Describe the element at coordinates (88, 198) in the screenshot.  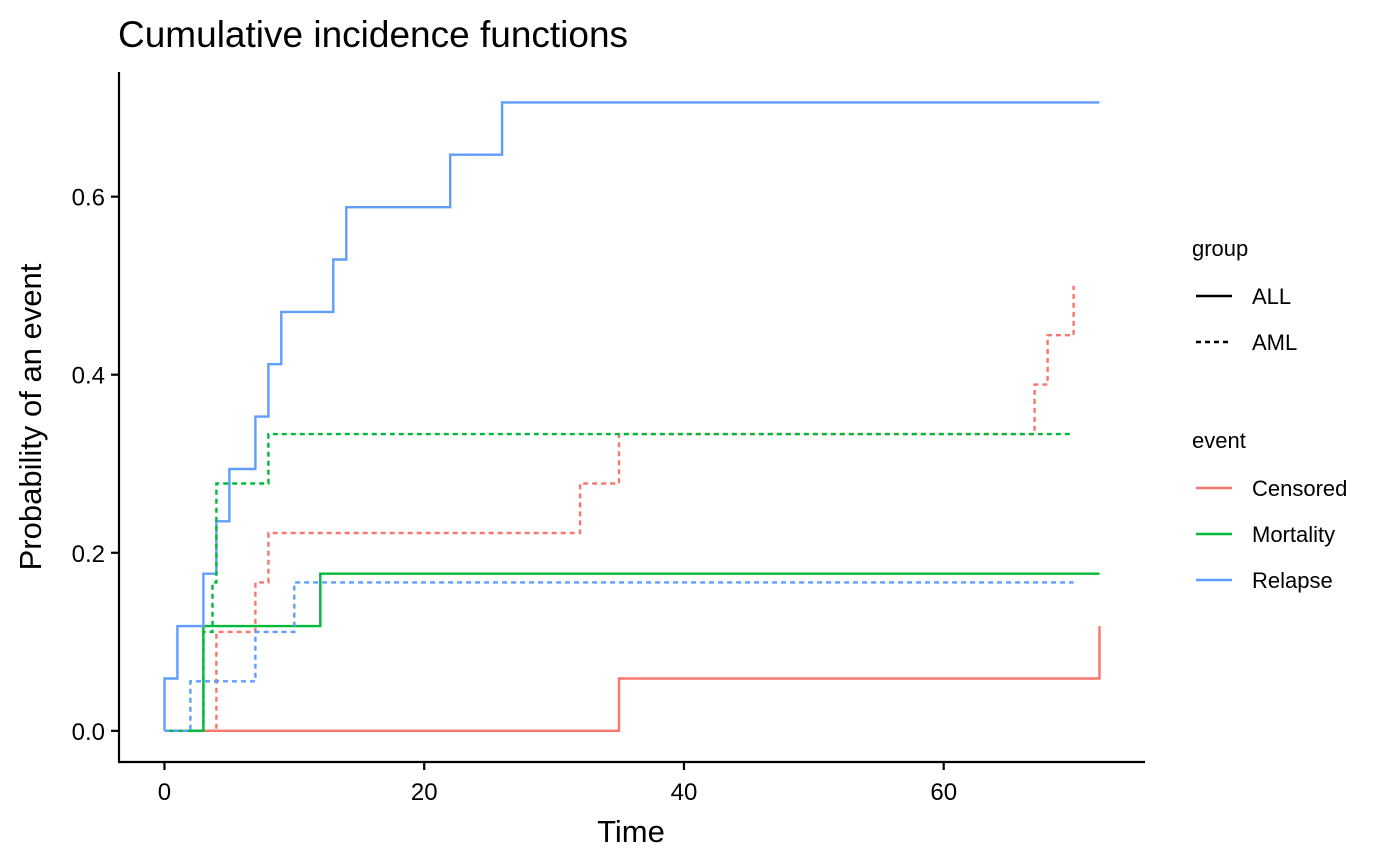
I see `y-tick-label: 0.6` at that location.